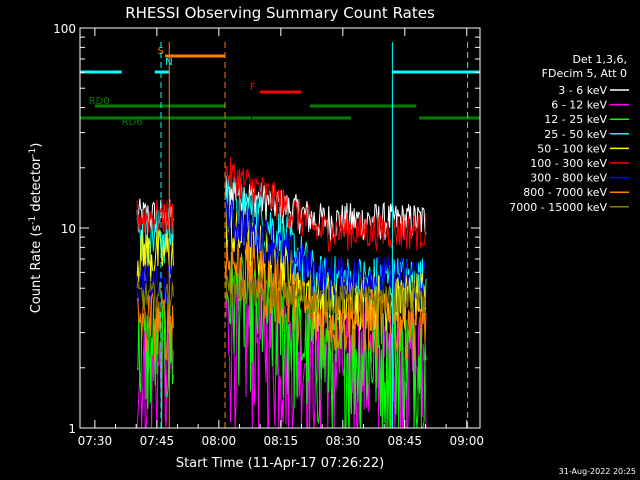  I want to click on y-axis-label-mid: detector, so click(36, 186).